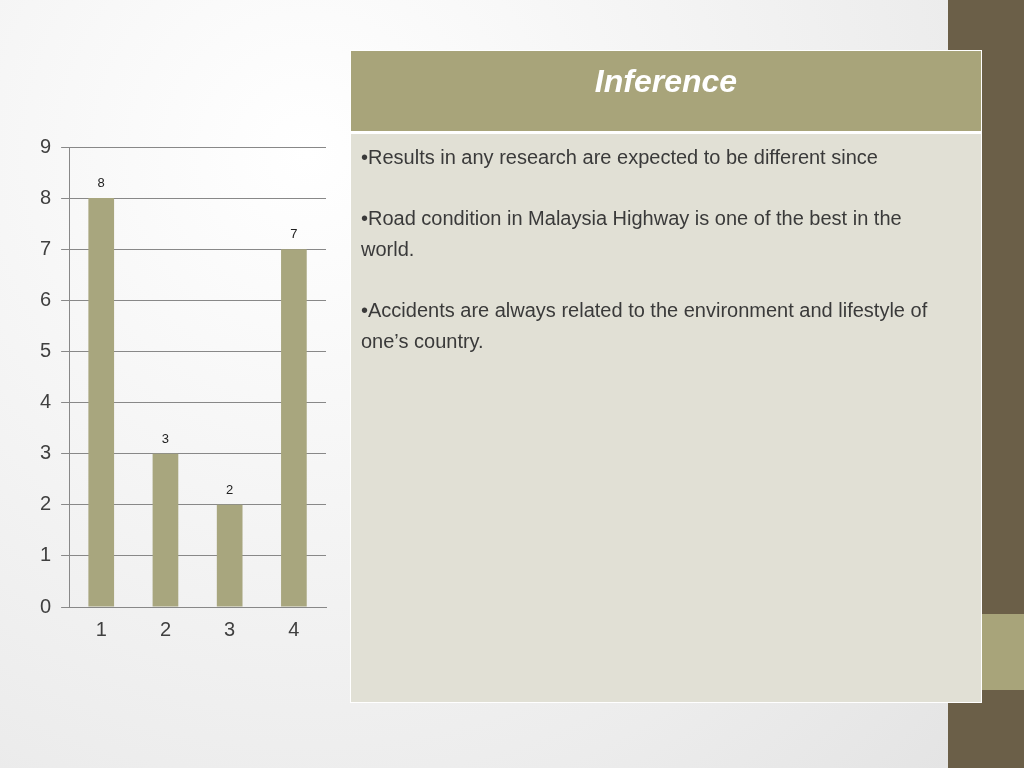 Image resolution: width=1024 pixels, height=768 pixels. What do you see at coordinates (46, 196) in the screenshot?
I see `y-tick-label: 8` at bounding box center [46, 196].